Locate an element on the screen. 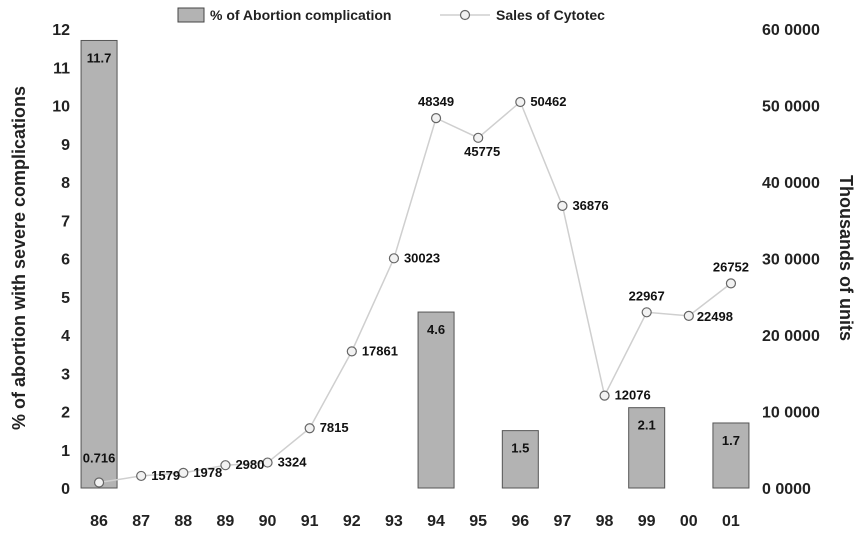 The height and width of the screenshot is (535, 854). left-tick-label: 6 is located at coordinates (65, 260).